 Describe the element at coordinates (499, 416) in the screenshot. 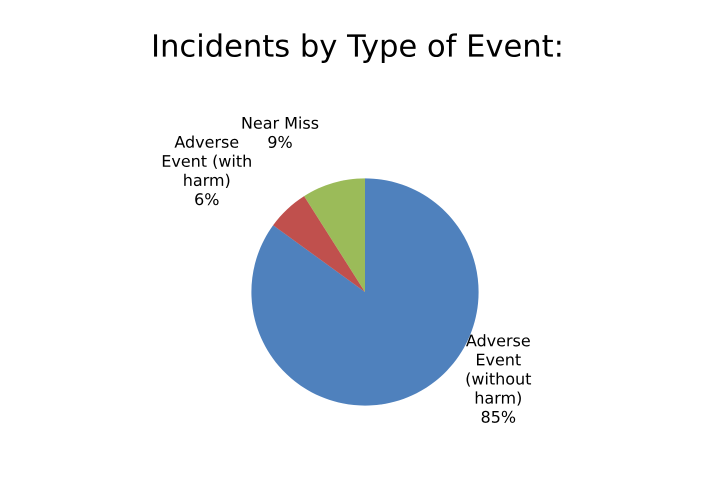

I see `data-label: 85%` at that location.